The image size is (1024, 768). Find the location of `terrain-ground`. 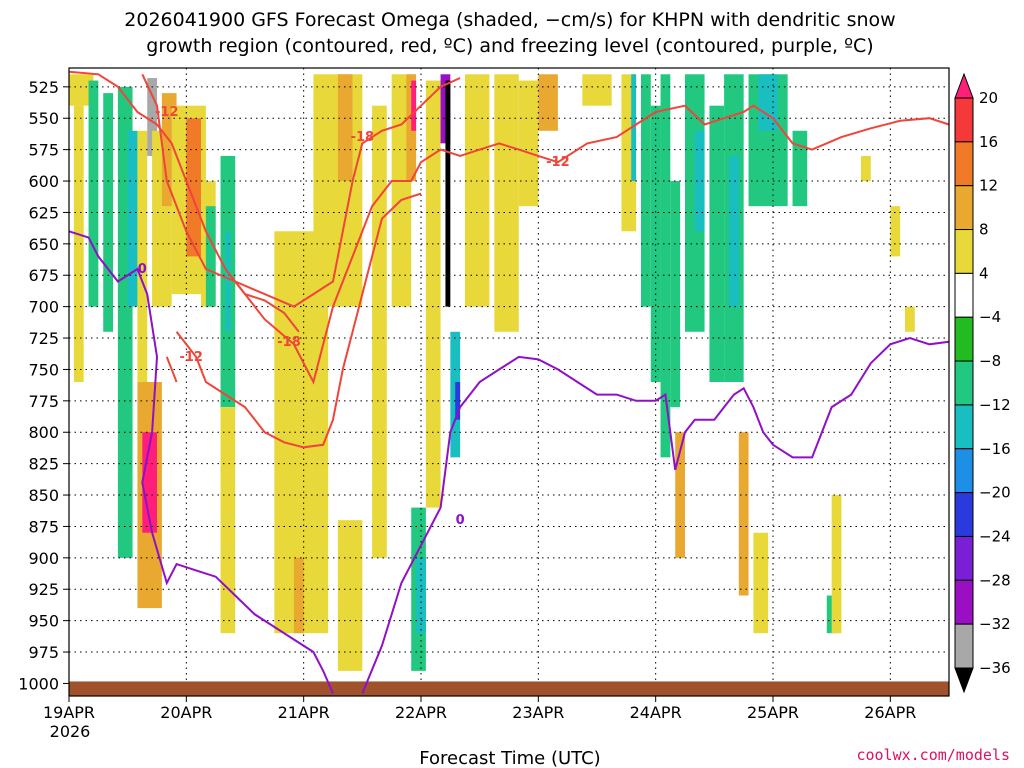

terrain-ground is located at coordinates (509, 688).